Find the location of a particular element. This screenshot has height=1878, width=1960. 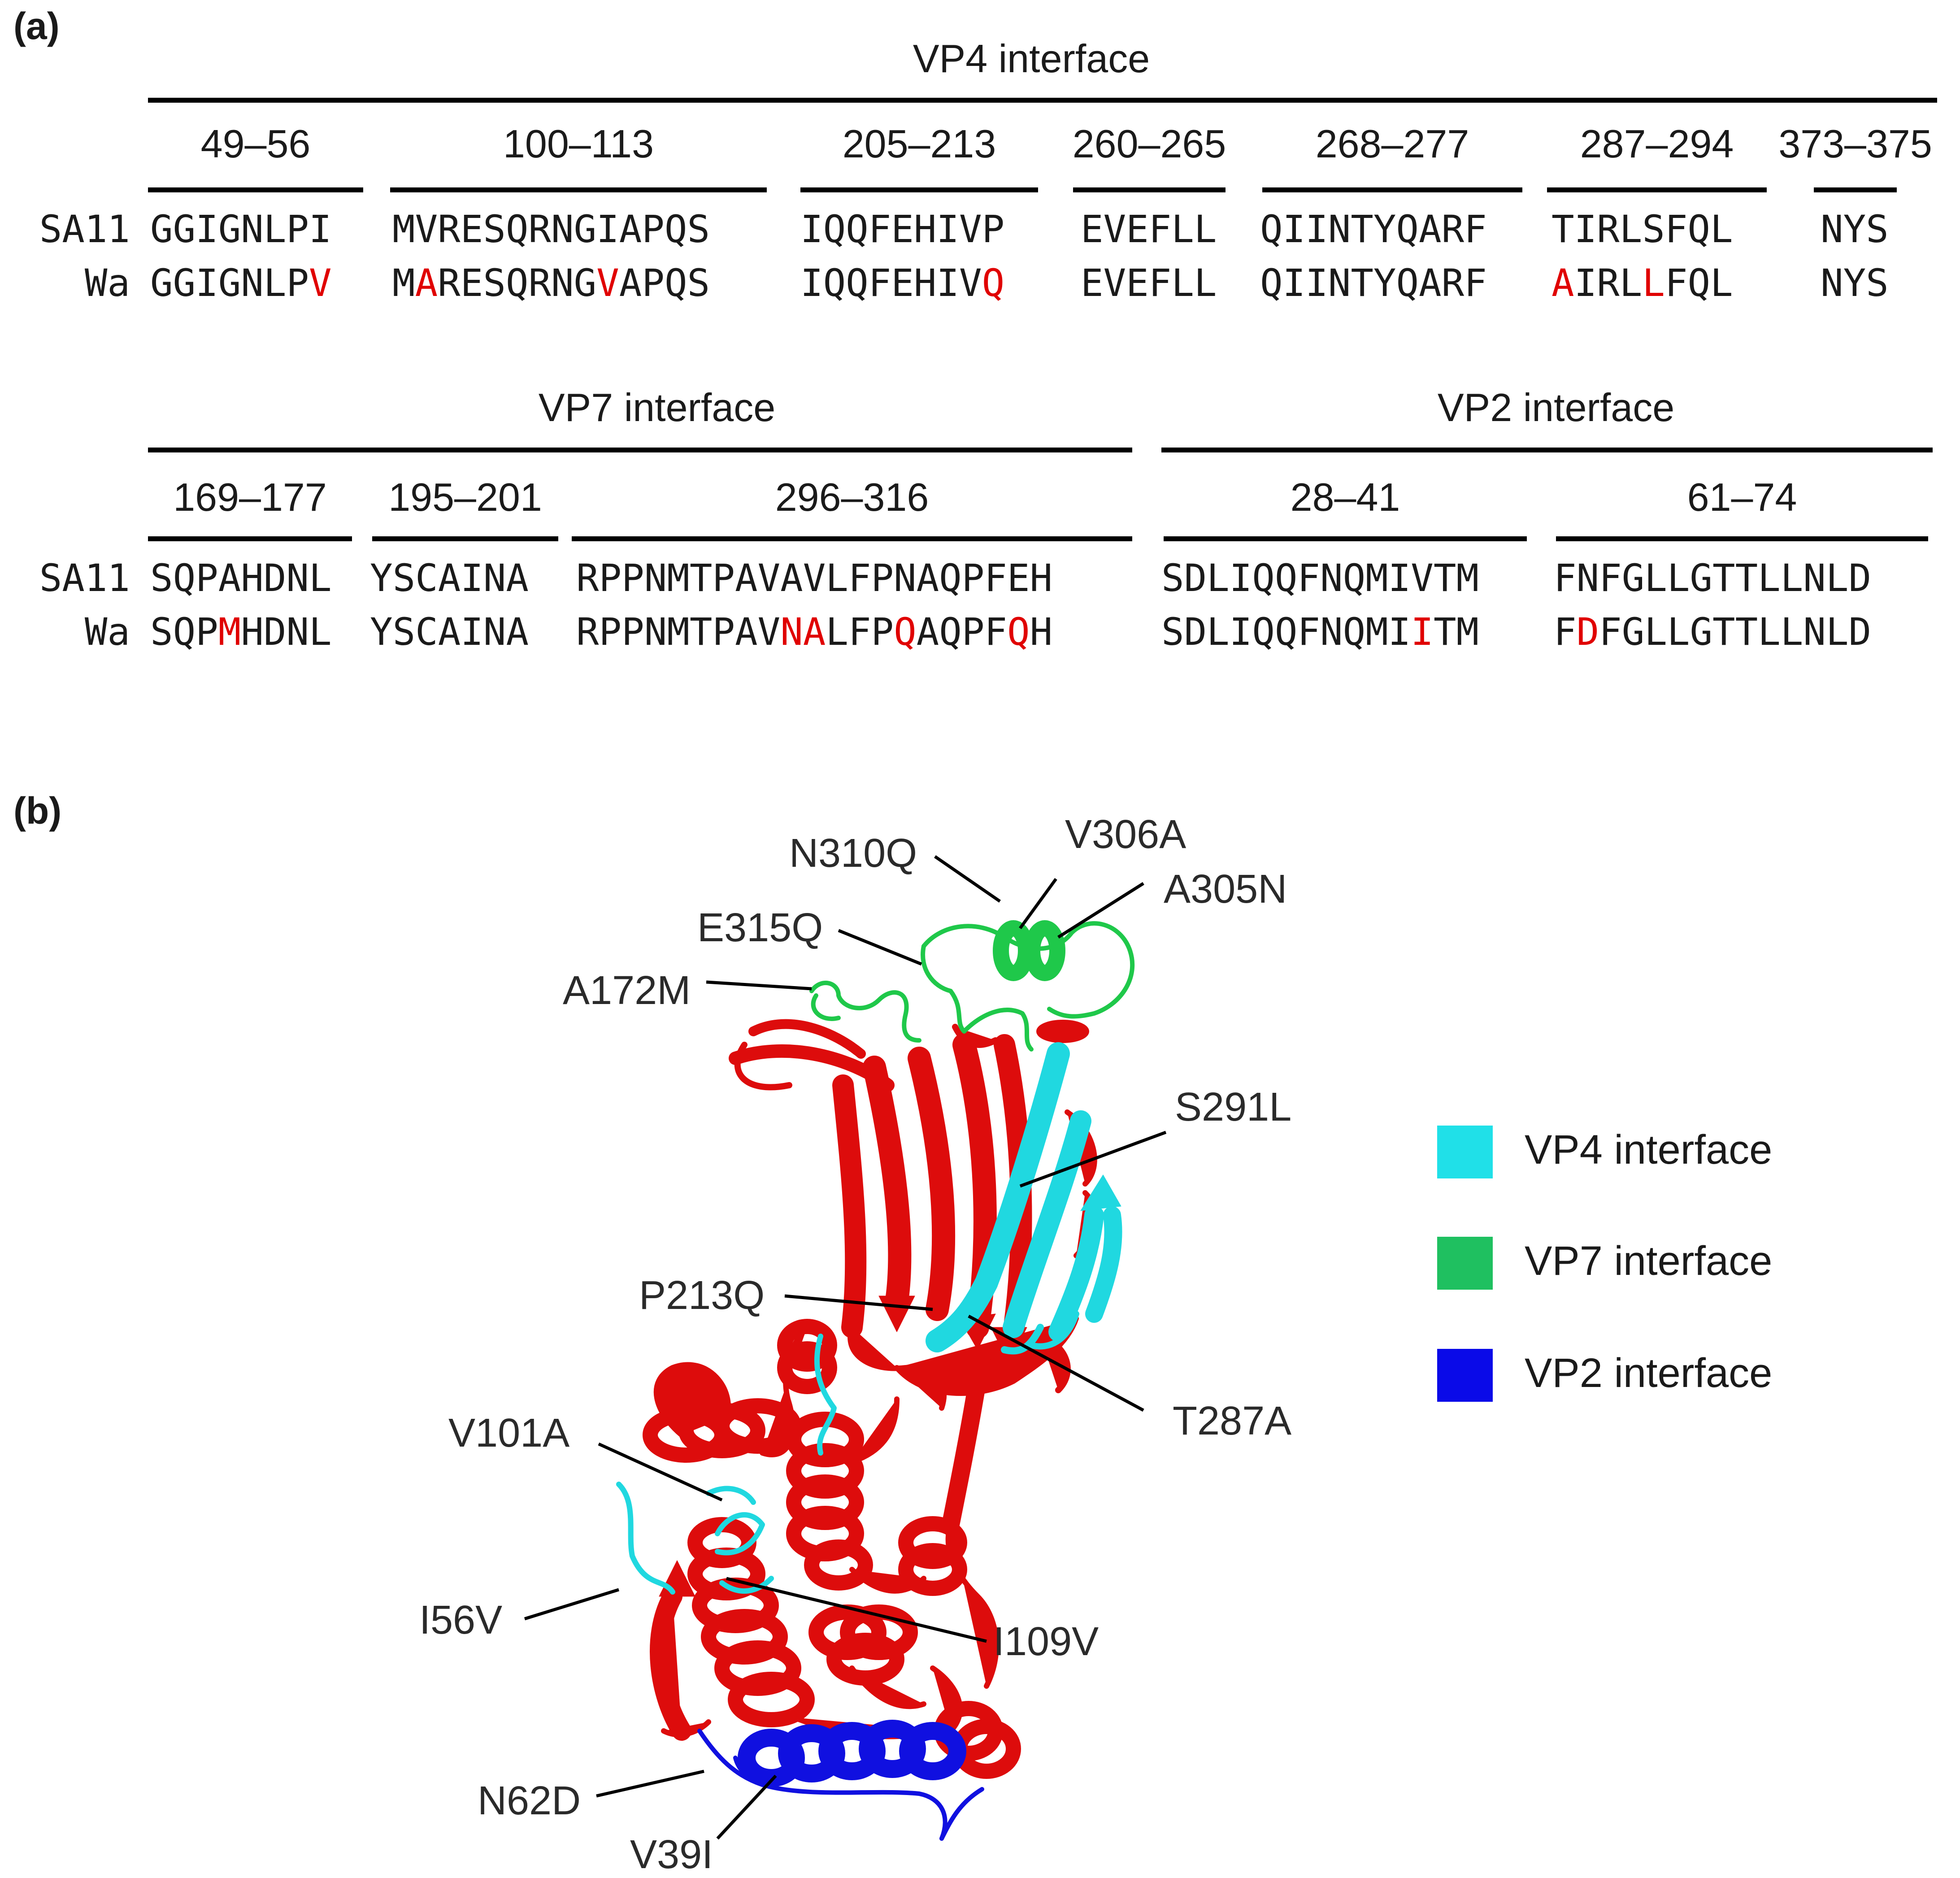

mutation-label-e315q: E315Q is located at coordinates (760, 927).